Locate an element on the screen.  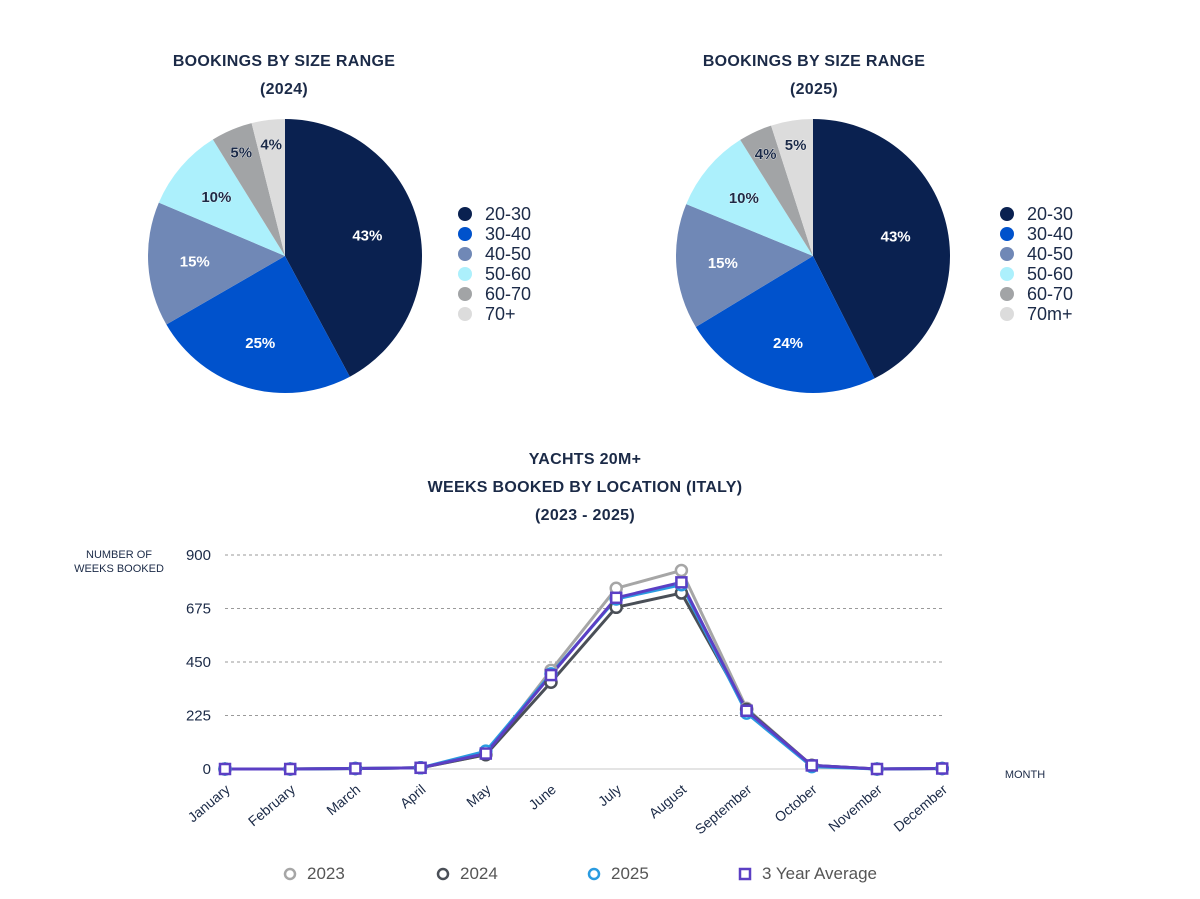
y-tick-label: 450 is located at coordinates (198, 662).